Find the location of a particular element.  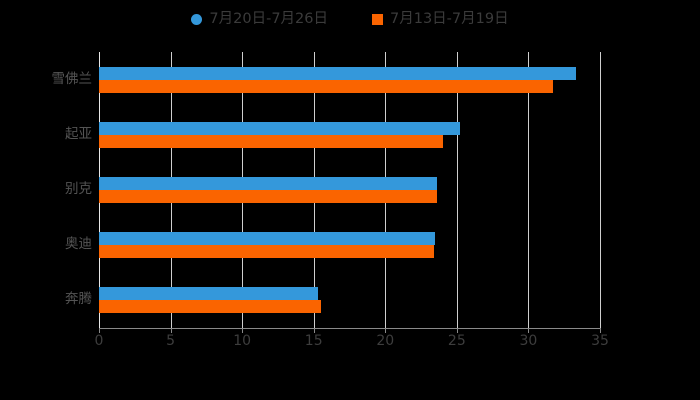

x-tick-label: 10 is located at coordinates (242, 341).